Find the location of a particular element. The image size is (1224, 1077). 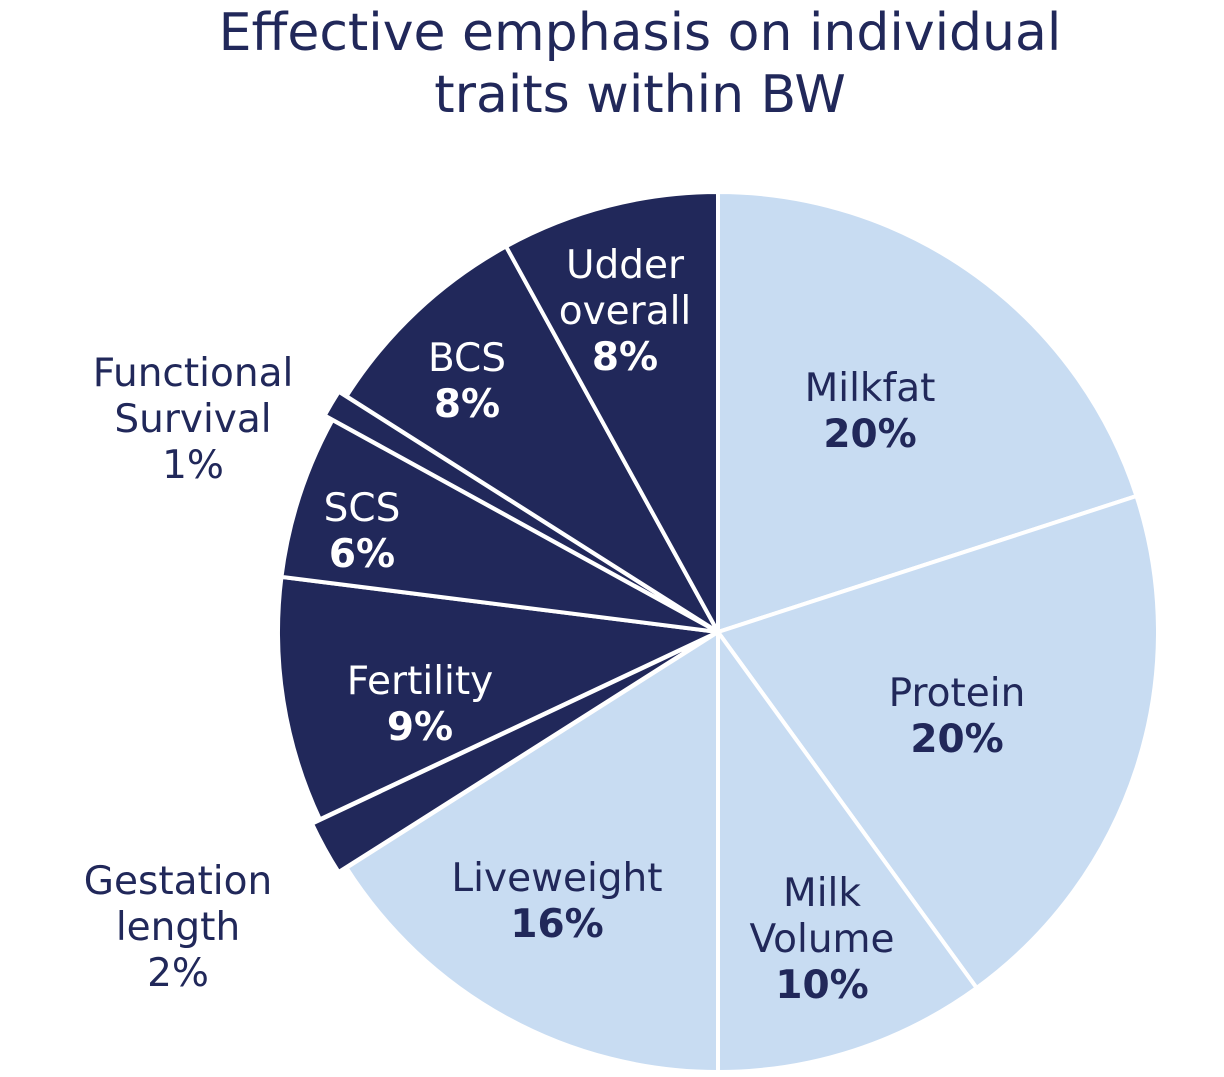

slice-label: Functional Survival 1% is located at coordinates (193, 420).